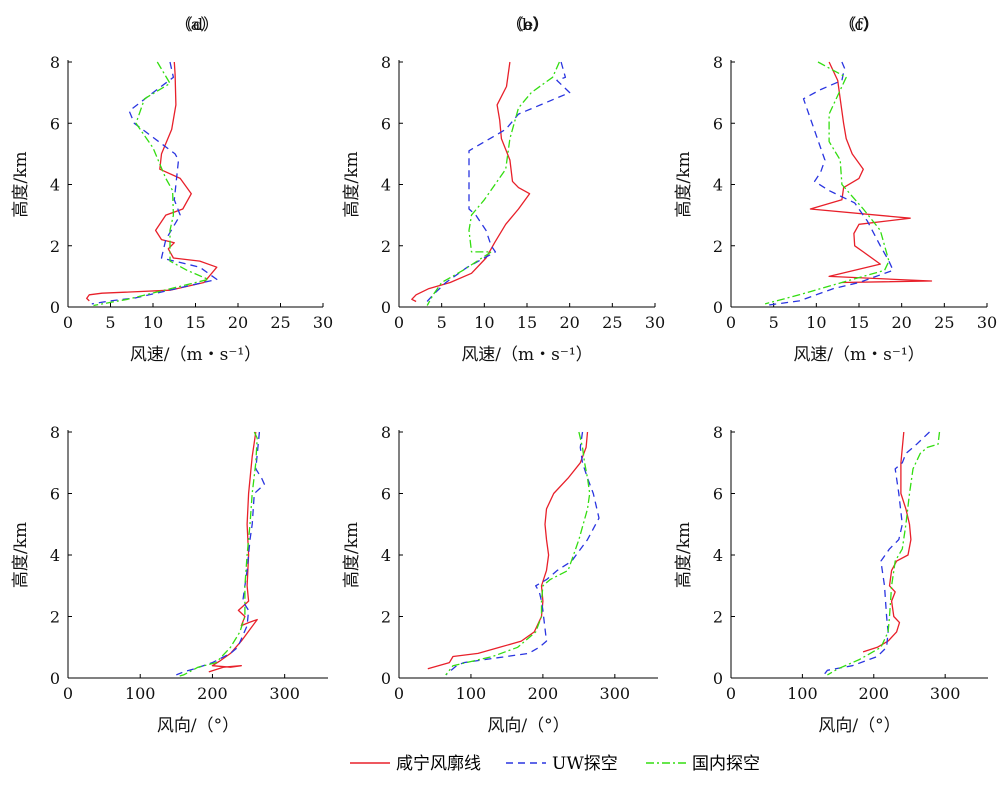 Image resolution: width=1000 pixels, height=793 pixels. I want to click on chart-legend: 咸宁风廓线 UW探空 国内探空, so click(555, 764).